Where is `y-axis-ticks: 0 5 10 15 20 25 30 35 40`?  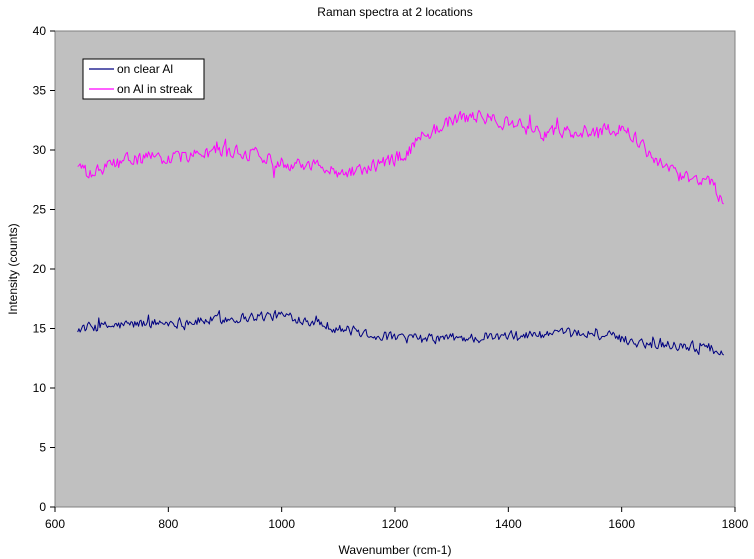
y-axis-ticks: 0 5 10 15 20 25 30 35 40 is located at coordinates (44, 269).